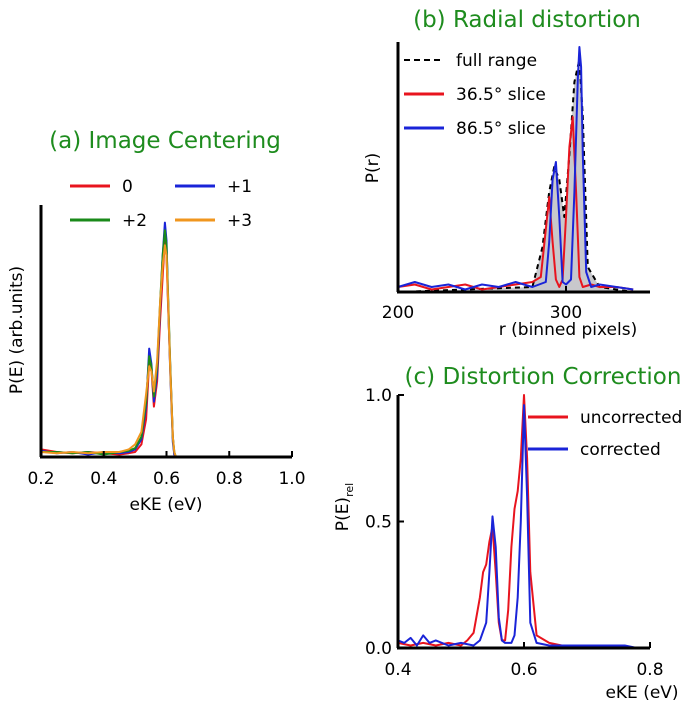  Describe the element at coordinates (568, 330) in the screenshot. I see `chart-b-xlabel: r (binned pixels)` at that location.